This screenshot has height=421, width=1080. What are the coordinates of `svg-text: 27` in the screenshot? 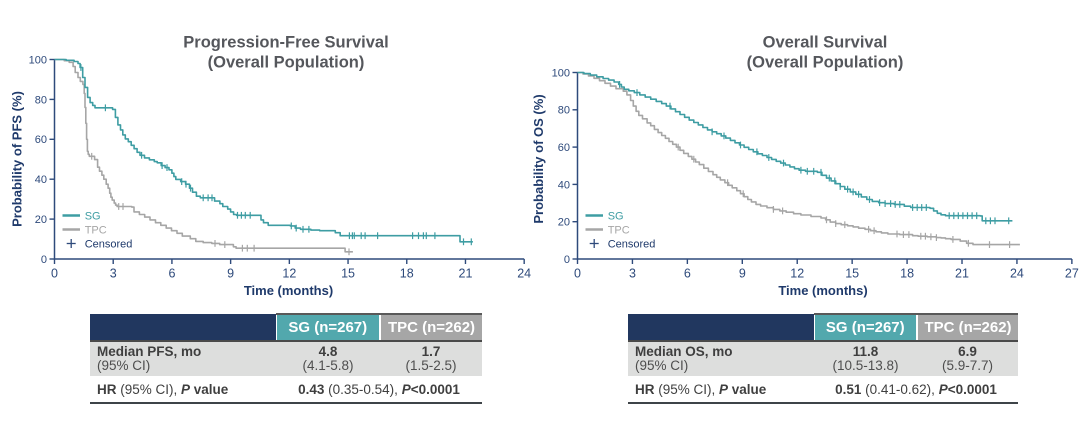 It's located at (1072, 274).